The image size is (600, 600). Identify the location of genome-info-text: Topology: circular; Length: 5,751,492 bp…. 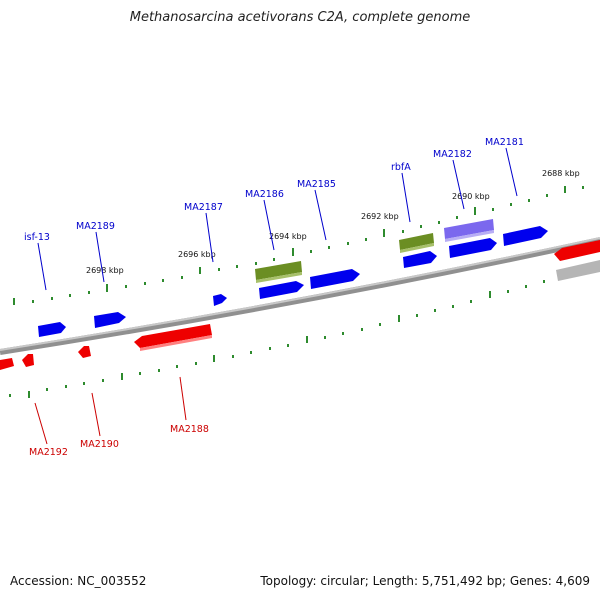
(425, 581).